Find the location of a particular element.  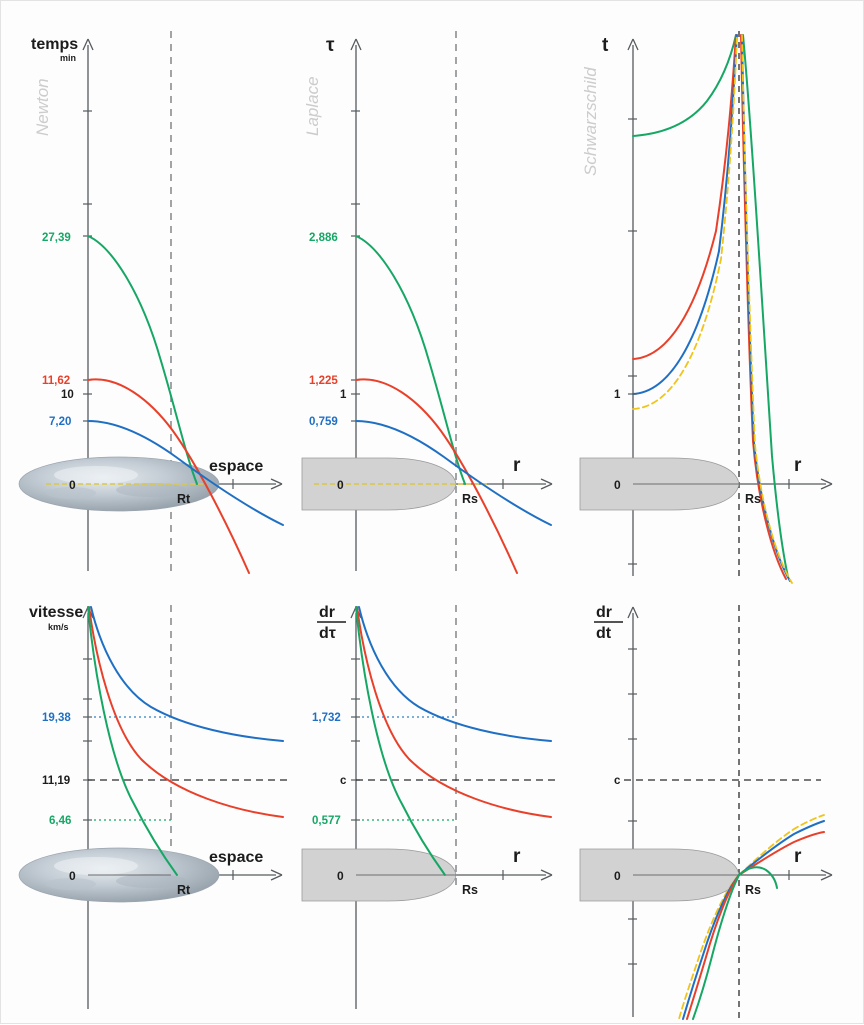

ytick-label-0: 1 is located at coordinates (617, 395).